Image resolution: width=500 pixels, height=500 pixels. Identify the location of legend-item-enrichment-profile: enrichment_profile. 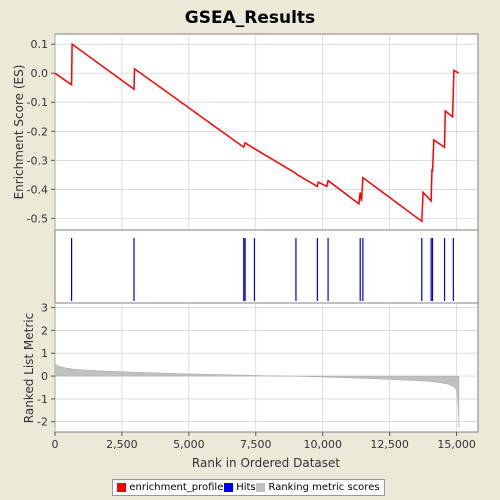
(170, 487).